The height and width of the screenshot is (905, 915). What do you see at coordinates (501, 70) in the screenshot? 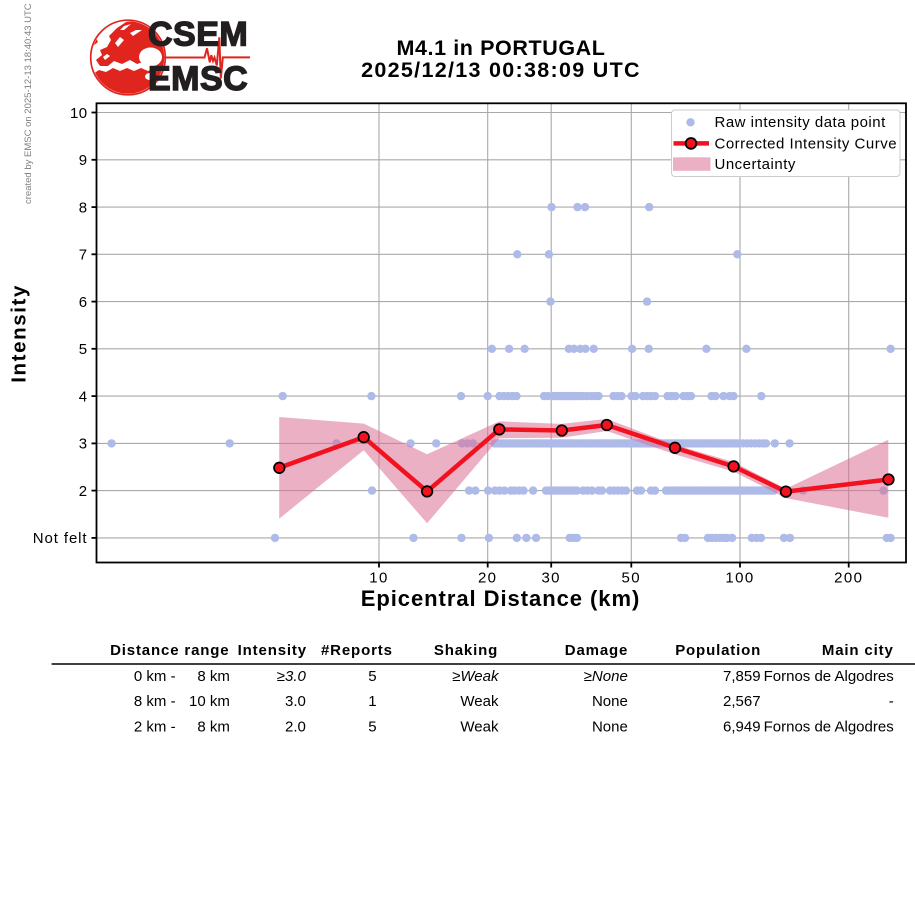
I see `svg-text: 2025/12/13 00:38:09 UTC` at bounding box center [501, 70].